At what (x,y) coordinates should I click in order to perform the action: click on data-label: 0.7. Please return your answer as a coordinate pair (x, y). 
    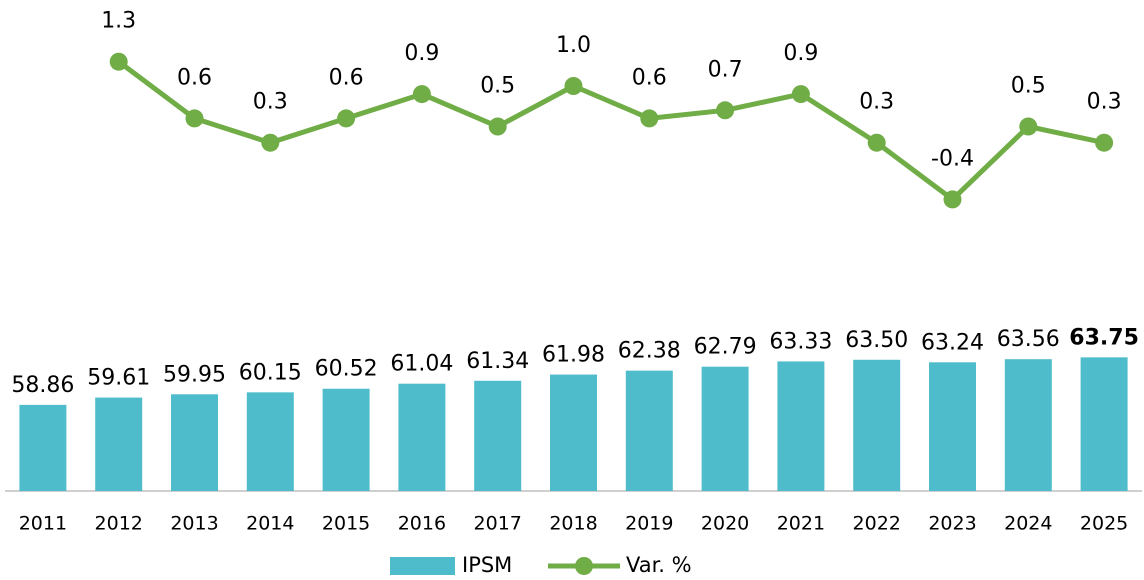
    Looking at the image, I should click on (725, 69).